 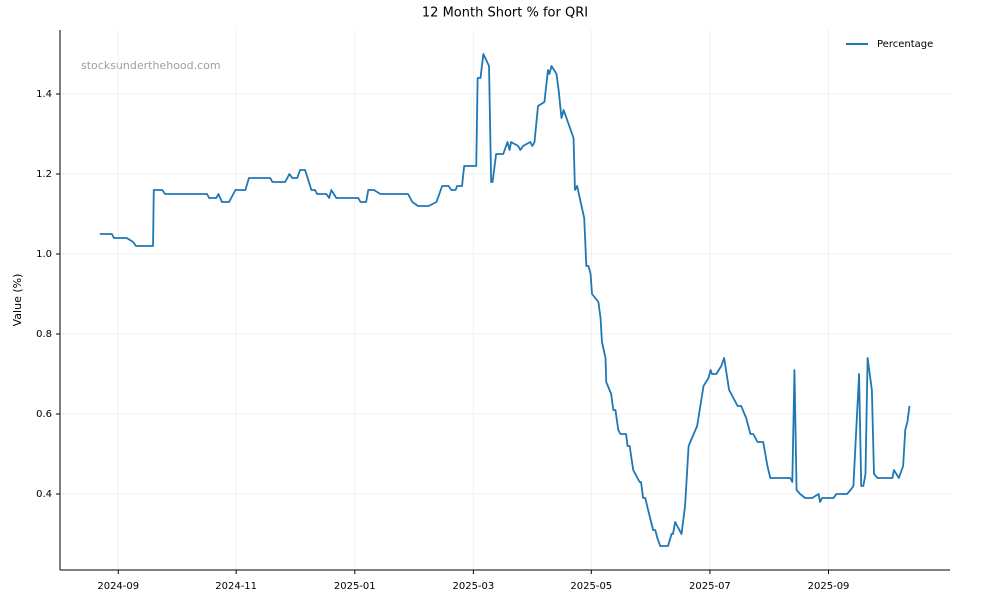 What do you see at coordinates (44, 254) in the screenshot?
I see `y-tick-label: 1.0` at bounding box center [44, 254].